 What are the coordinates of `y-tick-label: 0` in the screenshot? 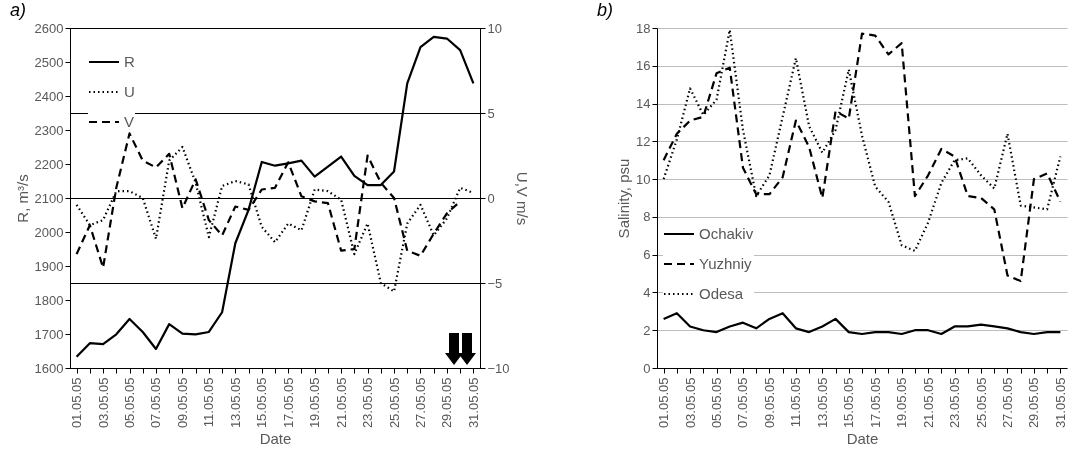 It's located at (647, 368).